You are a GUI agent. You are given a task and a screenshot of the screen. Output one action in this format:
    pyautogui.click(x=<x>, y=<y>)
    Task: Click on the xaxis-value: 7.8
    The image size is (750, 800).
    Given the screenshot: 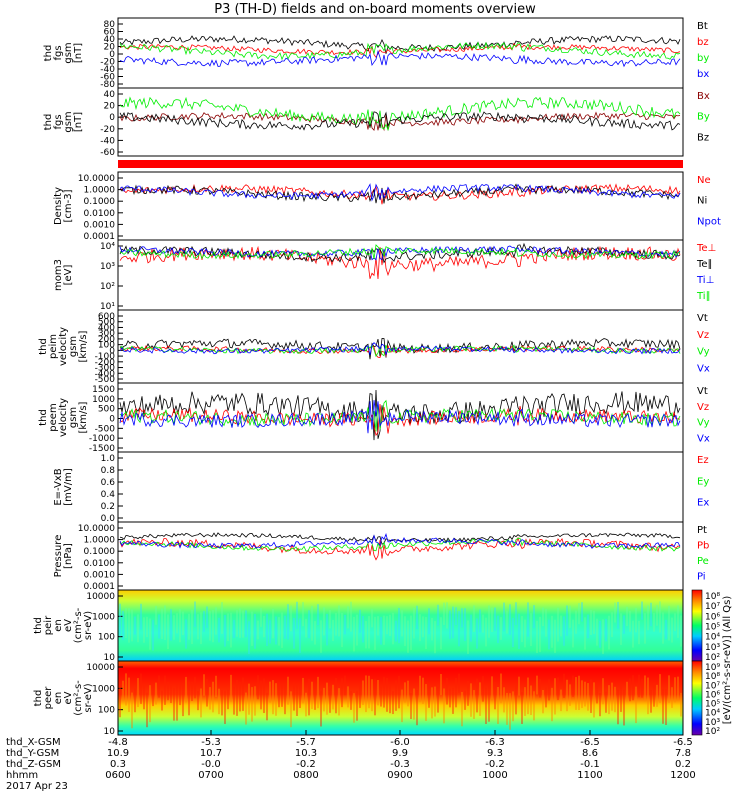 What is the action you would take?
    pyautogui.click(x=683, y=753)
    